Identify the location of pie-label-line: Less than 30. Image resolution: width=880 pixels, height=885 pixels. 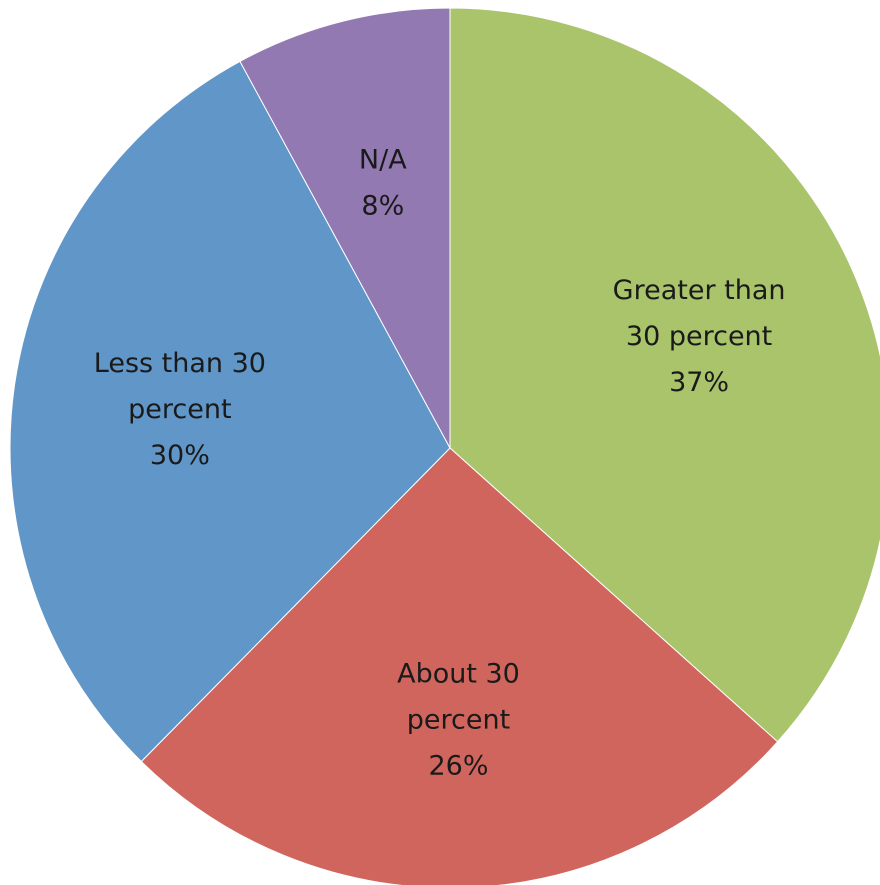
(180, 362).